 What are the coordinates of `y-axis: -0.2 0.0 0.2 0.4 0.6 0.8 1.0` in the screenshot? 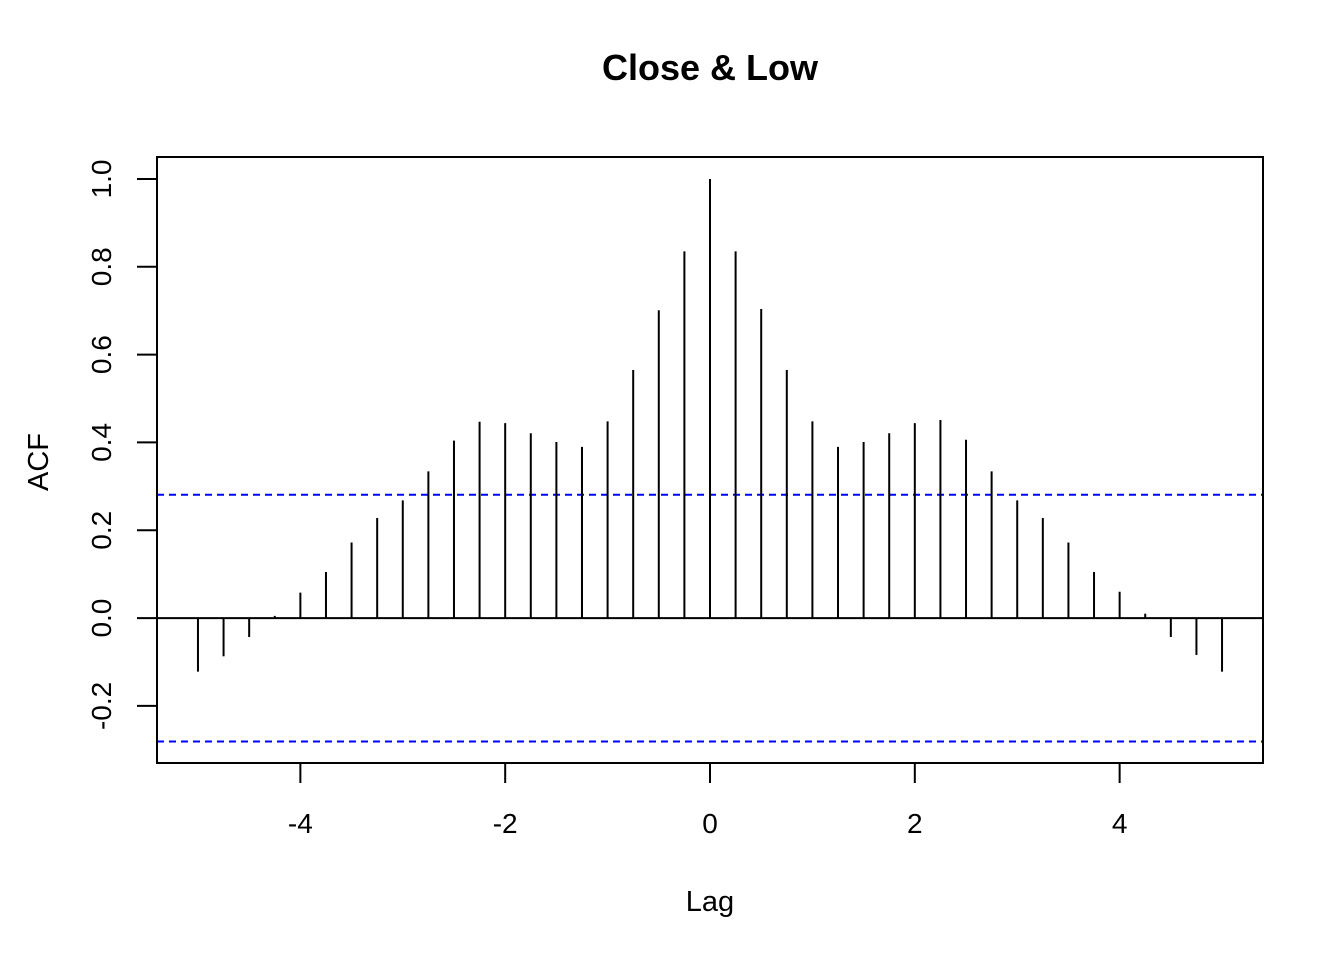 It's located at (122, 444).